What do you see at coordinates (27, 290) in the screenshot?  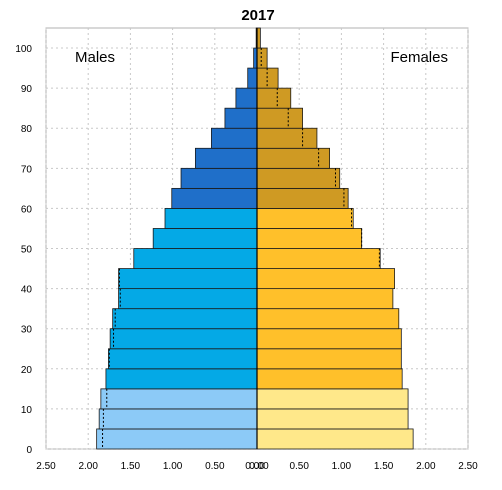 I see `y-tick-label: 40` at bounding box center [27, 290].